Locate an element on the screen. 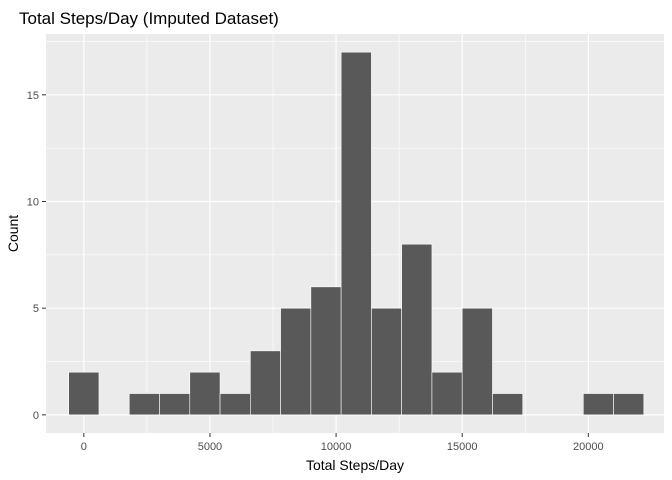 This screenshot has width=672, height=480. x-tick-label: 0 is located at coordinates (84, 447).